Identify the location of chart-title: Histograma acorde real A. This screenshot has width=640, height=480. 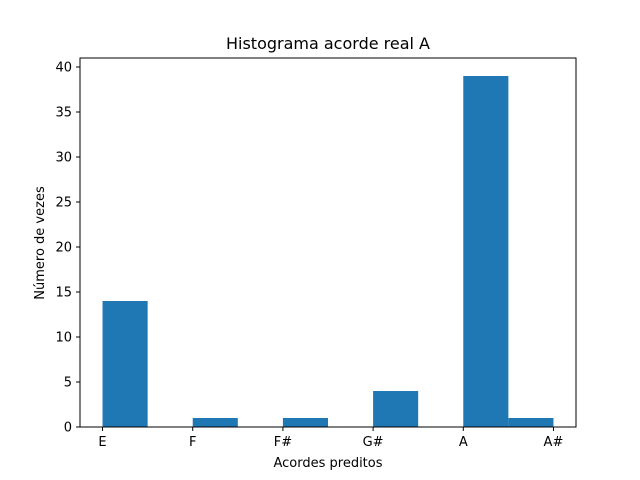
(328, 43).